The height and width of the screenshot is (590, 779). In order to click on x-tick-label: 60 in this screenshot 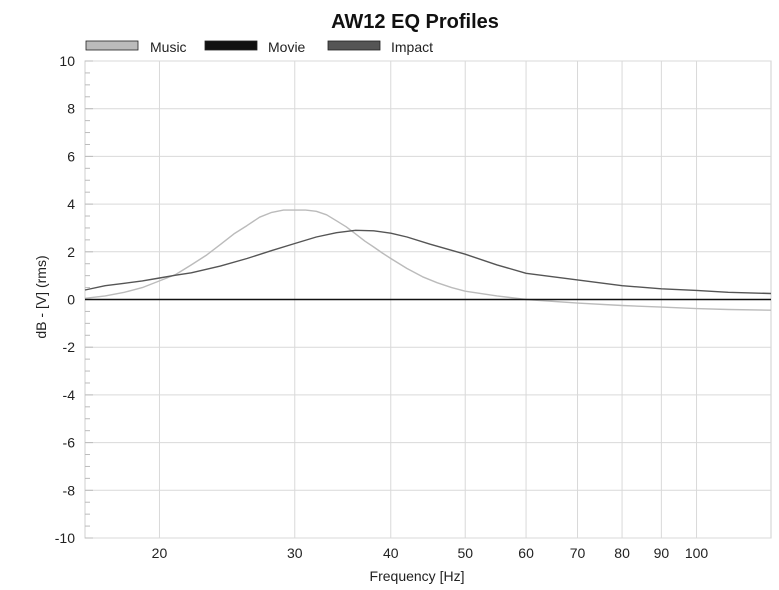, I will do `click(526, 553)`.